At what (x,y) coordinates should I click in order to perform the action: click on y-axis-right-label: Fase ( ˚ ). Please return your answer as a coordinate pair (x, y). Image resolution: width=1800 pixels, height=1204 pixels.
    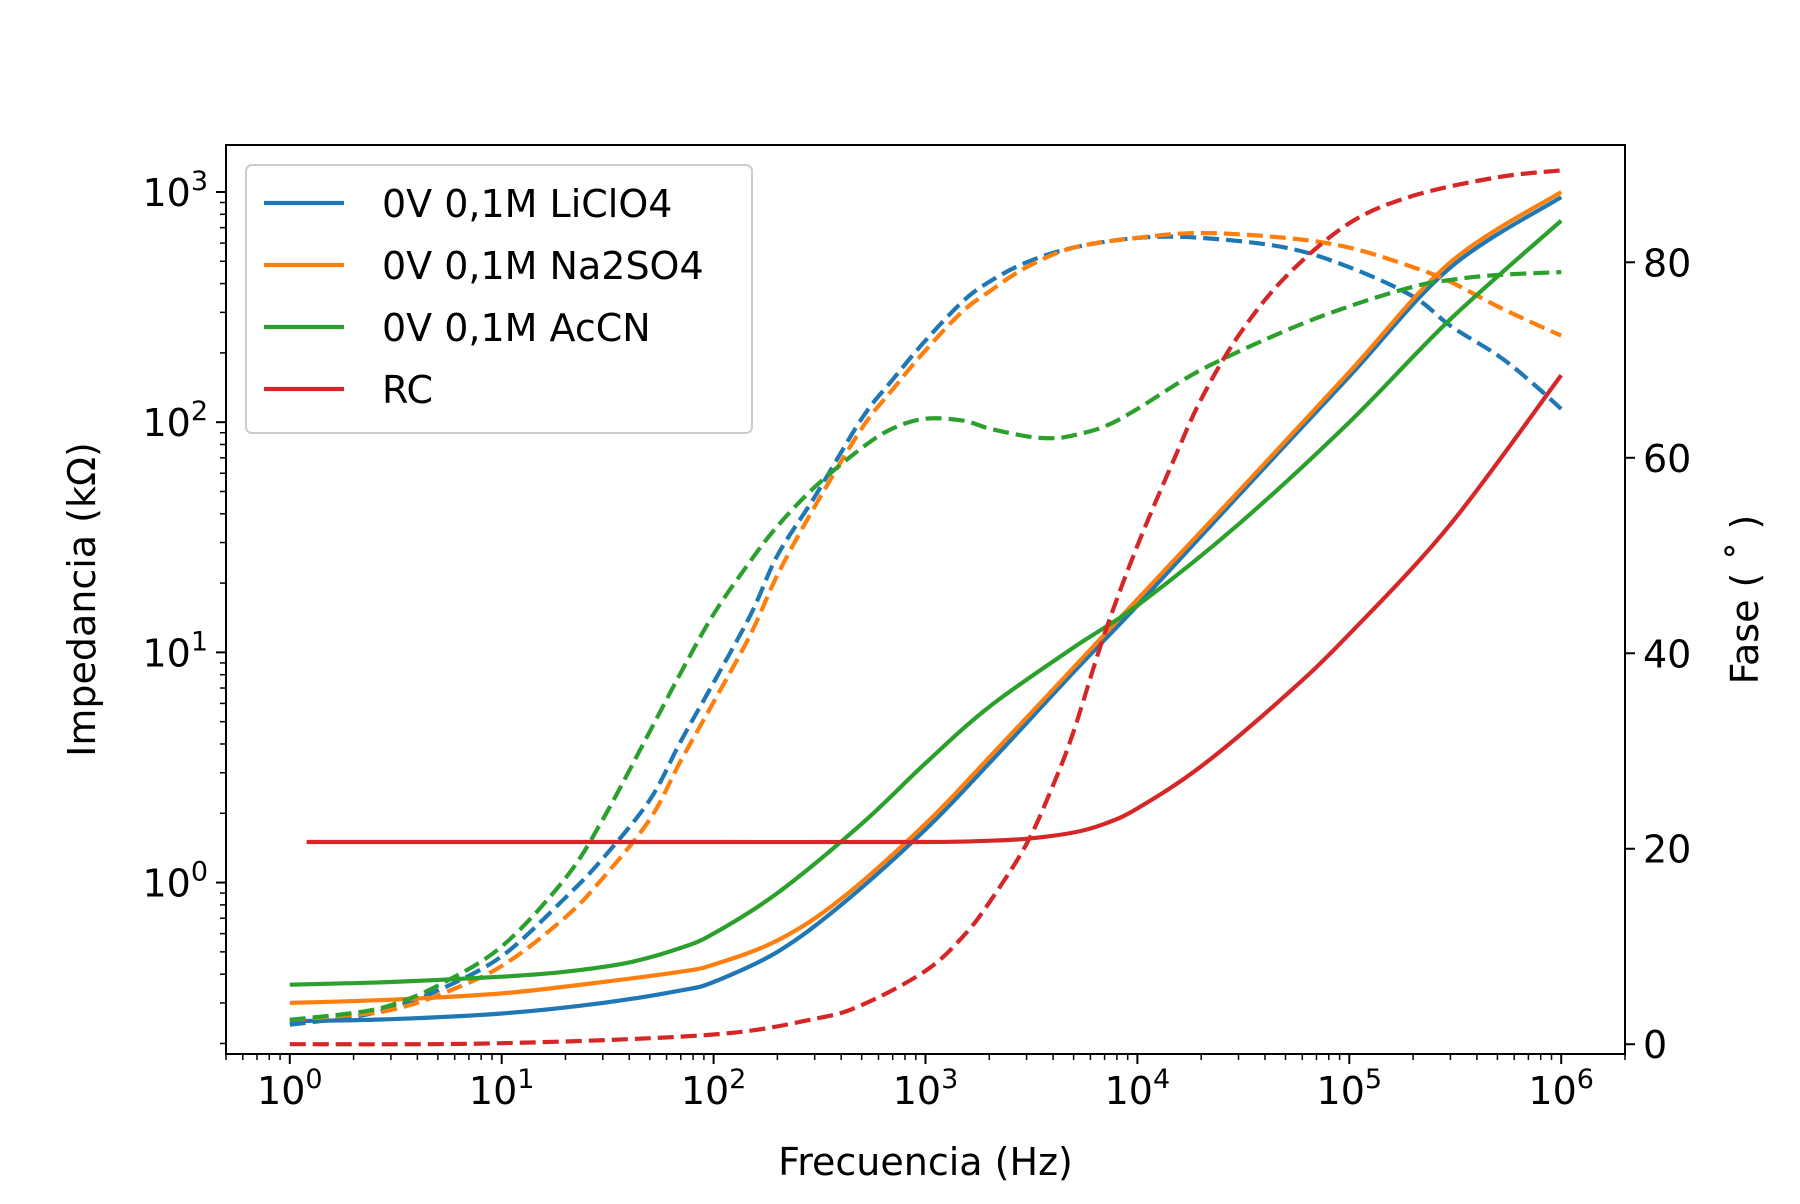
    Looking at the image, I should click on (1745, 600).